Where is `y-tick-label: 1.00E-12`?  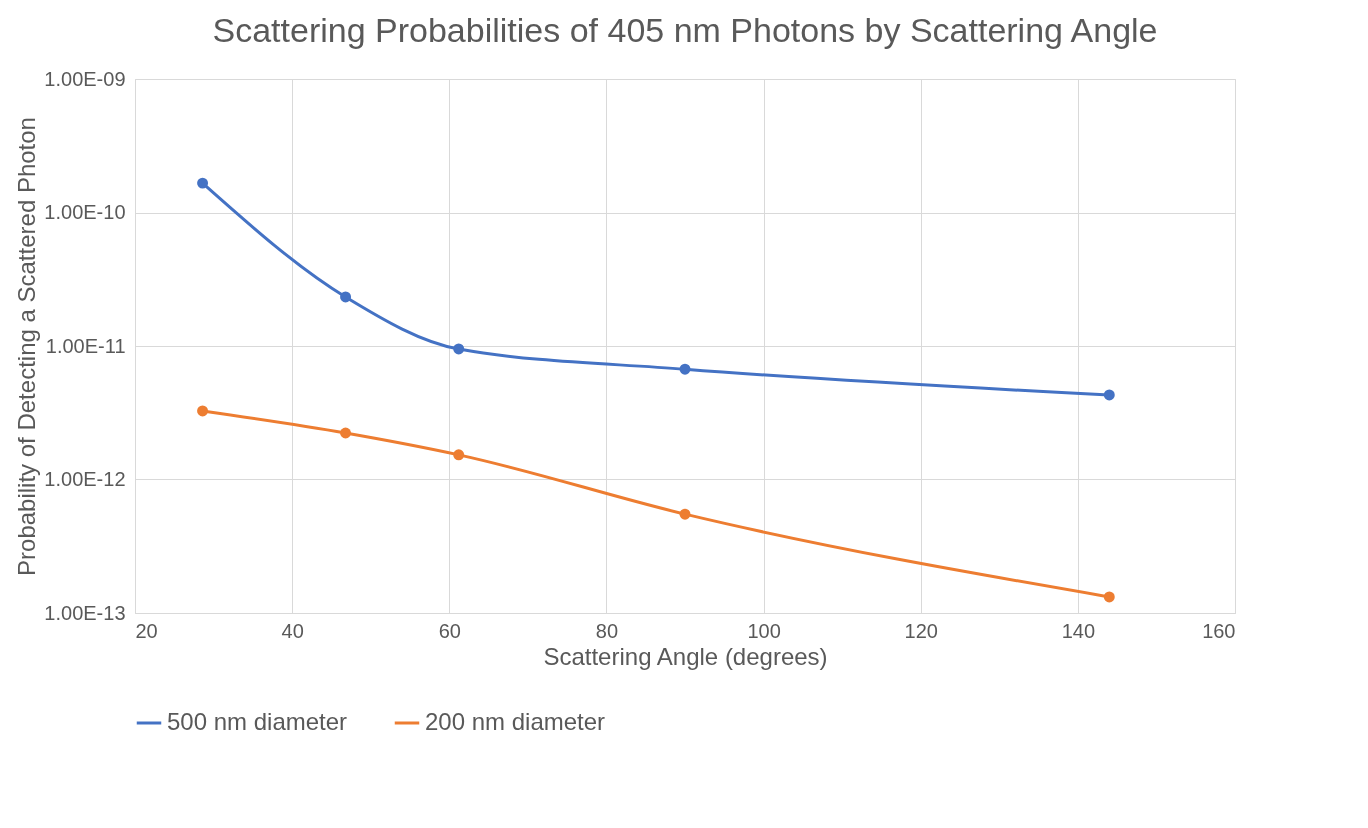
y-tick-label: 1.00E-12 is located at coordinates (85, 479).